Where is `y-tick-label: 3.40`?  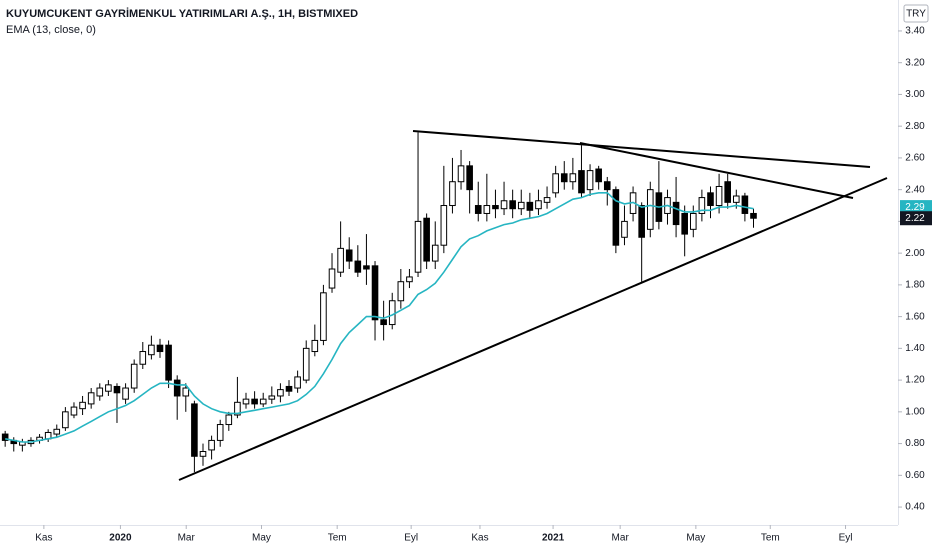
y-tick-label: 3.40 is located at coordinates (915, 31).